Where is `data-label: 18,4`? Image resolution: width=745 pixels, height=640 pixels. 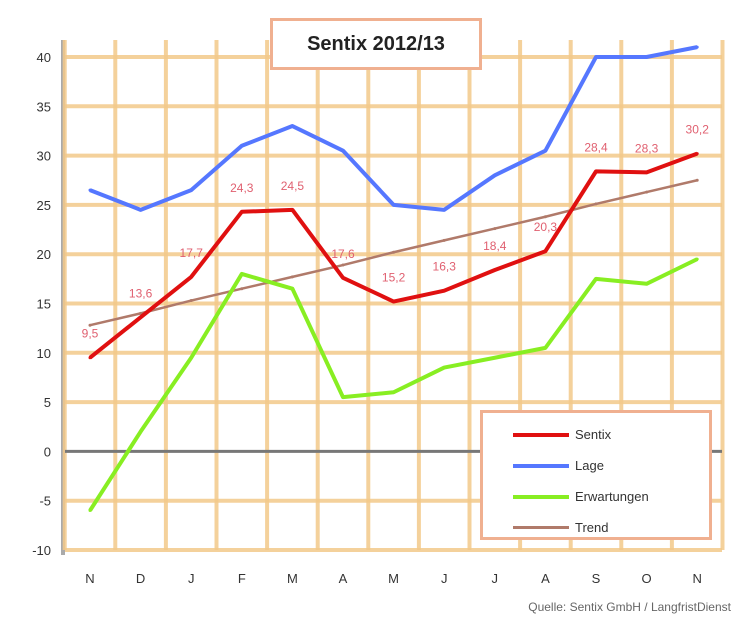 data-label: 18,4 is located at coordinates (495, 246).